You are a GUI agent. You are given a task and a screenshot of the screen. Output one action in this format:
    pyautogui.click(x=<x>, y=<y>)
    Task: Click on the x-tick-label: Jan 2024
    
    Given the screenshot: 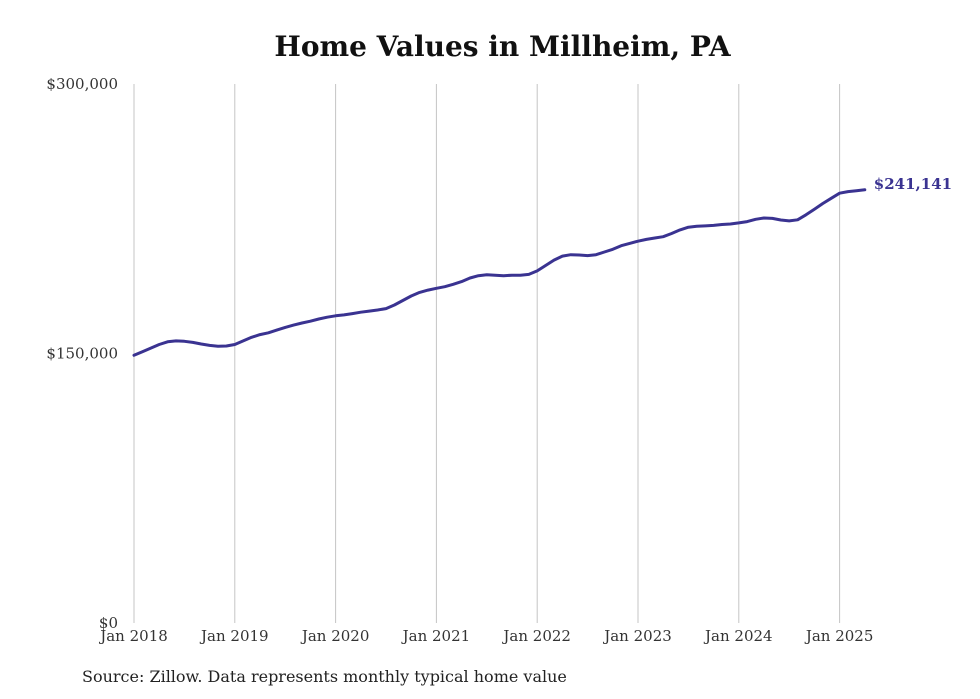 What is the action you would take?
    pyautogui.click(x=738, y=636)
    